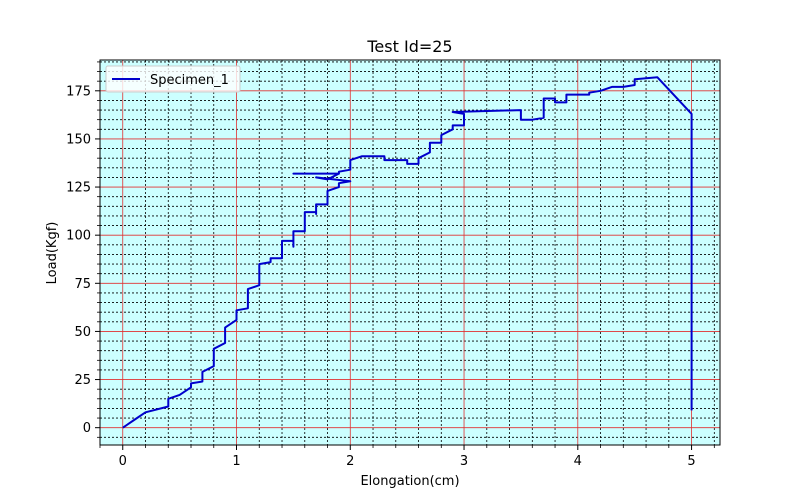 The height and width of the screenshot is (500, 800). What do you see at coordinates (236, 461) in the screenshot?
I see `x-tick-label: 1` at bounding box center [236, 461].